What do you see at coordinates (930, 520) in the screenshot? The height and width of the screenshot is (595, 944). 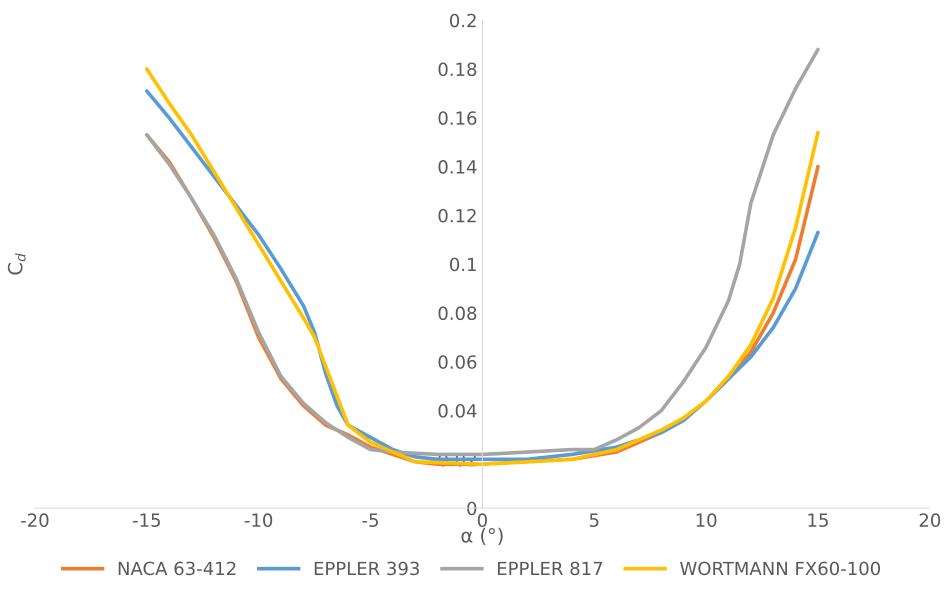 I see `x-tick-label: 20` at bounding box center [930, 520].